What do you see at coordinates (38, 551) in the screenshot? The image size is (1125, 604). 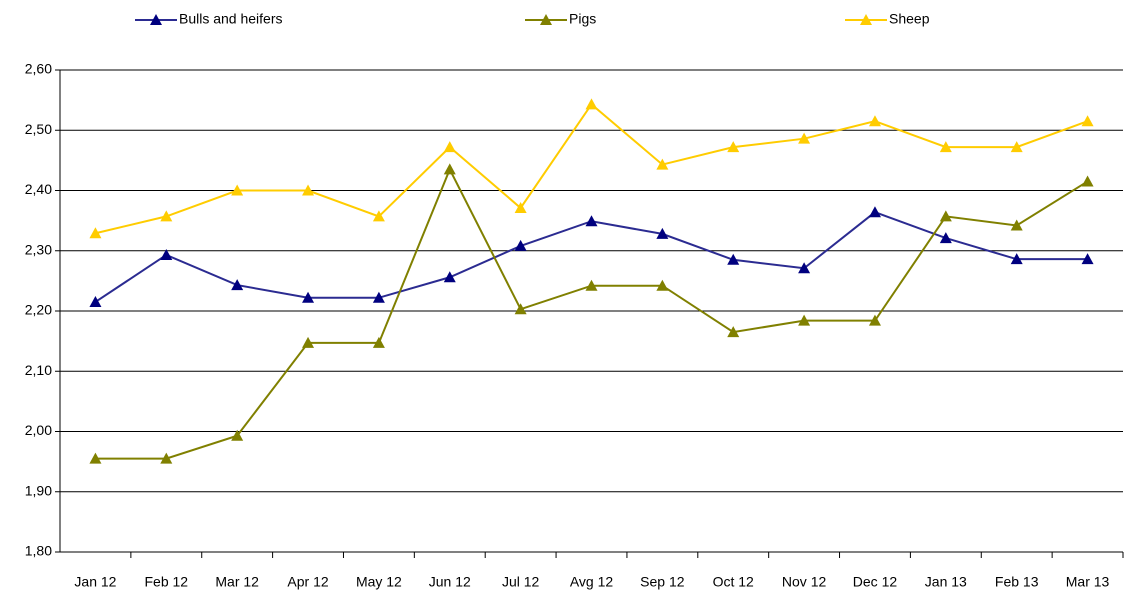 I see `y-tick-label: 1,80` at bounding box center [38, 551].